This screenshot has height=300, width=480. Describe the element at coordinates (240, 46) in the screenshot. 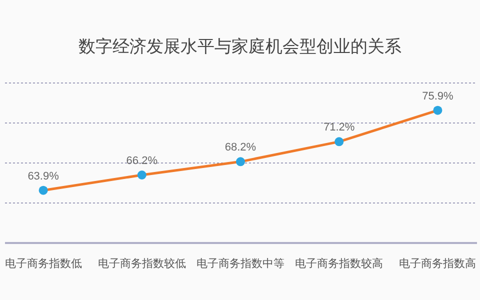

I see `chart-title: 数字经济发展水平与家庭机会型创业的关系` at that location.